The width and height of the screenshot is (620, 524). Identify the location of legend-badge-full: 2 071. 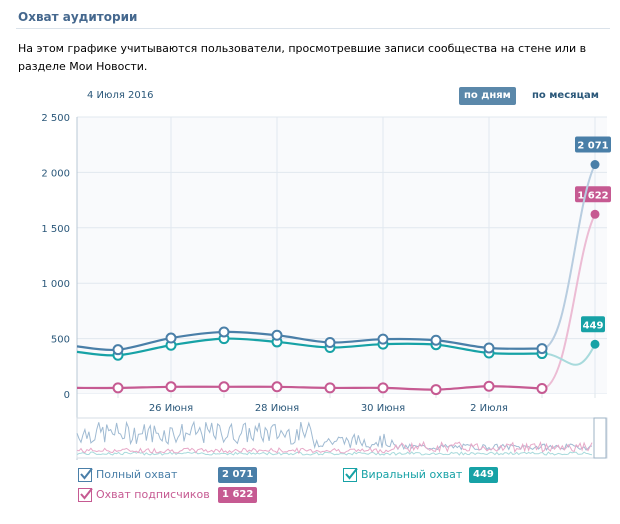
(238, 475).